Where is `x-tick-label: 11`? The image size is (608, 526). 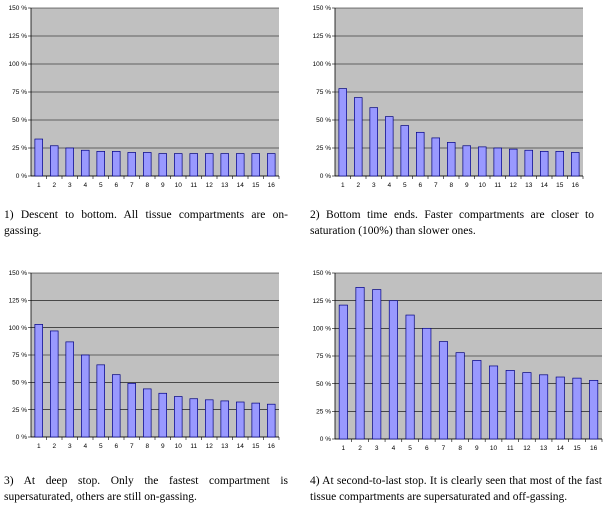 x-tick-label: 11 is located at coordinates (193, 185).